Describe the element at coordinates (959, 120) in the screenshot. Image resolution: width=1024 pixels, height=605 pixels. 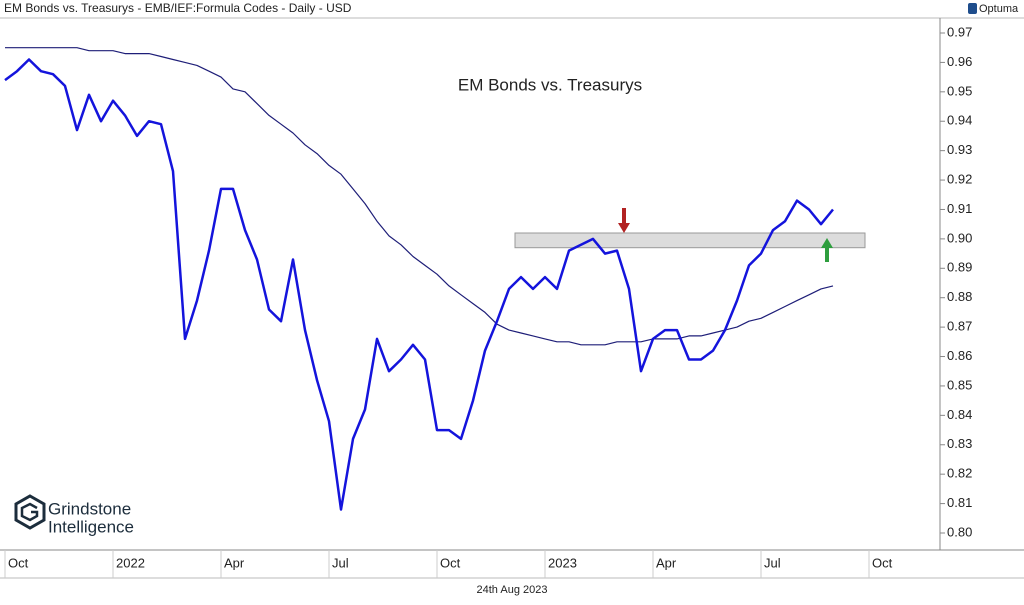
I see `y-tick-label: 0.94` at that location.